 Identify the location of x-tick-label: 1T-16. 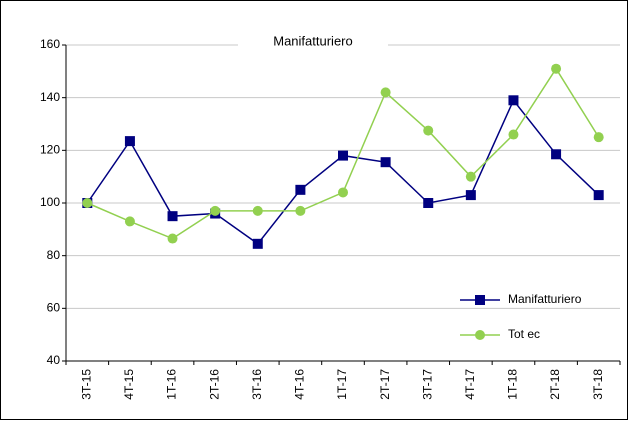
(172, 384).